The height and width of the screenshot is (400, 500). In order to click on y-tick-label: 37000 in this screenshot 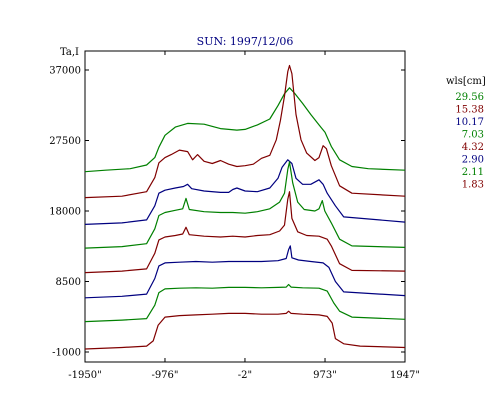, I will do `click(65, 71)`.